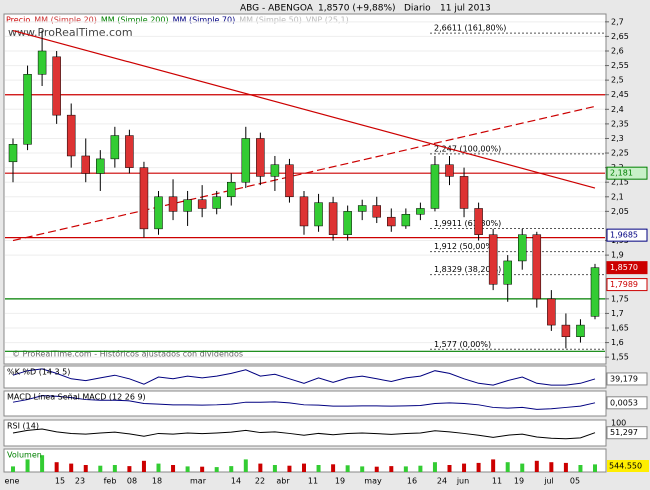 The height and width of the screenshot is (490, 650). Describe the element at coordinates (12, 481) in the screenshot. I see `x-tick-label: ene` at that location.